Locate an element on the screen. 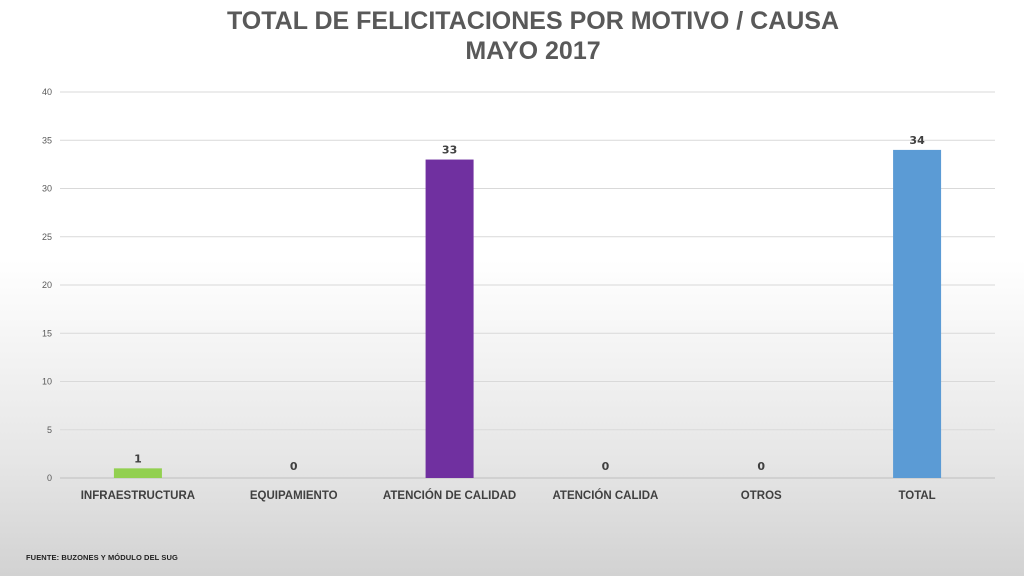  chart-title-line2: MAYO 2017 is located at coordinates (533, 51).